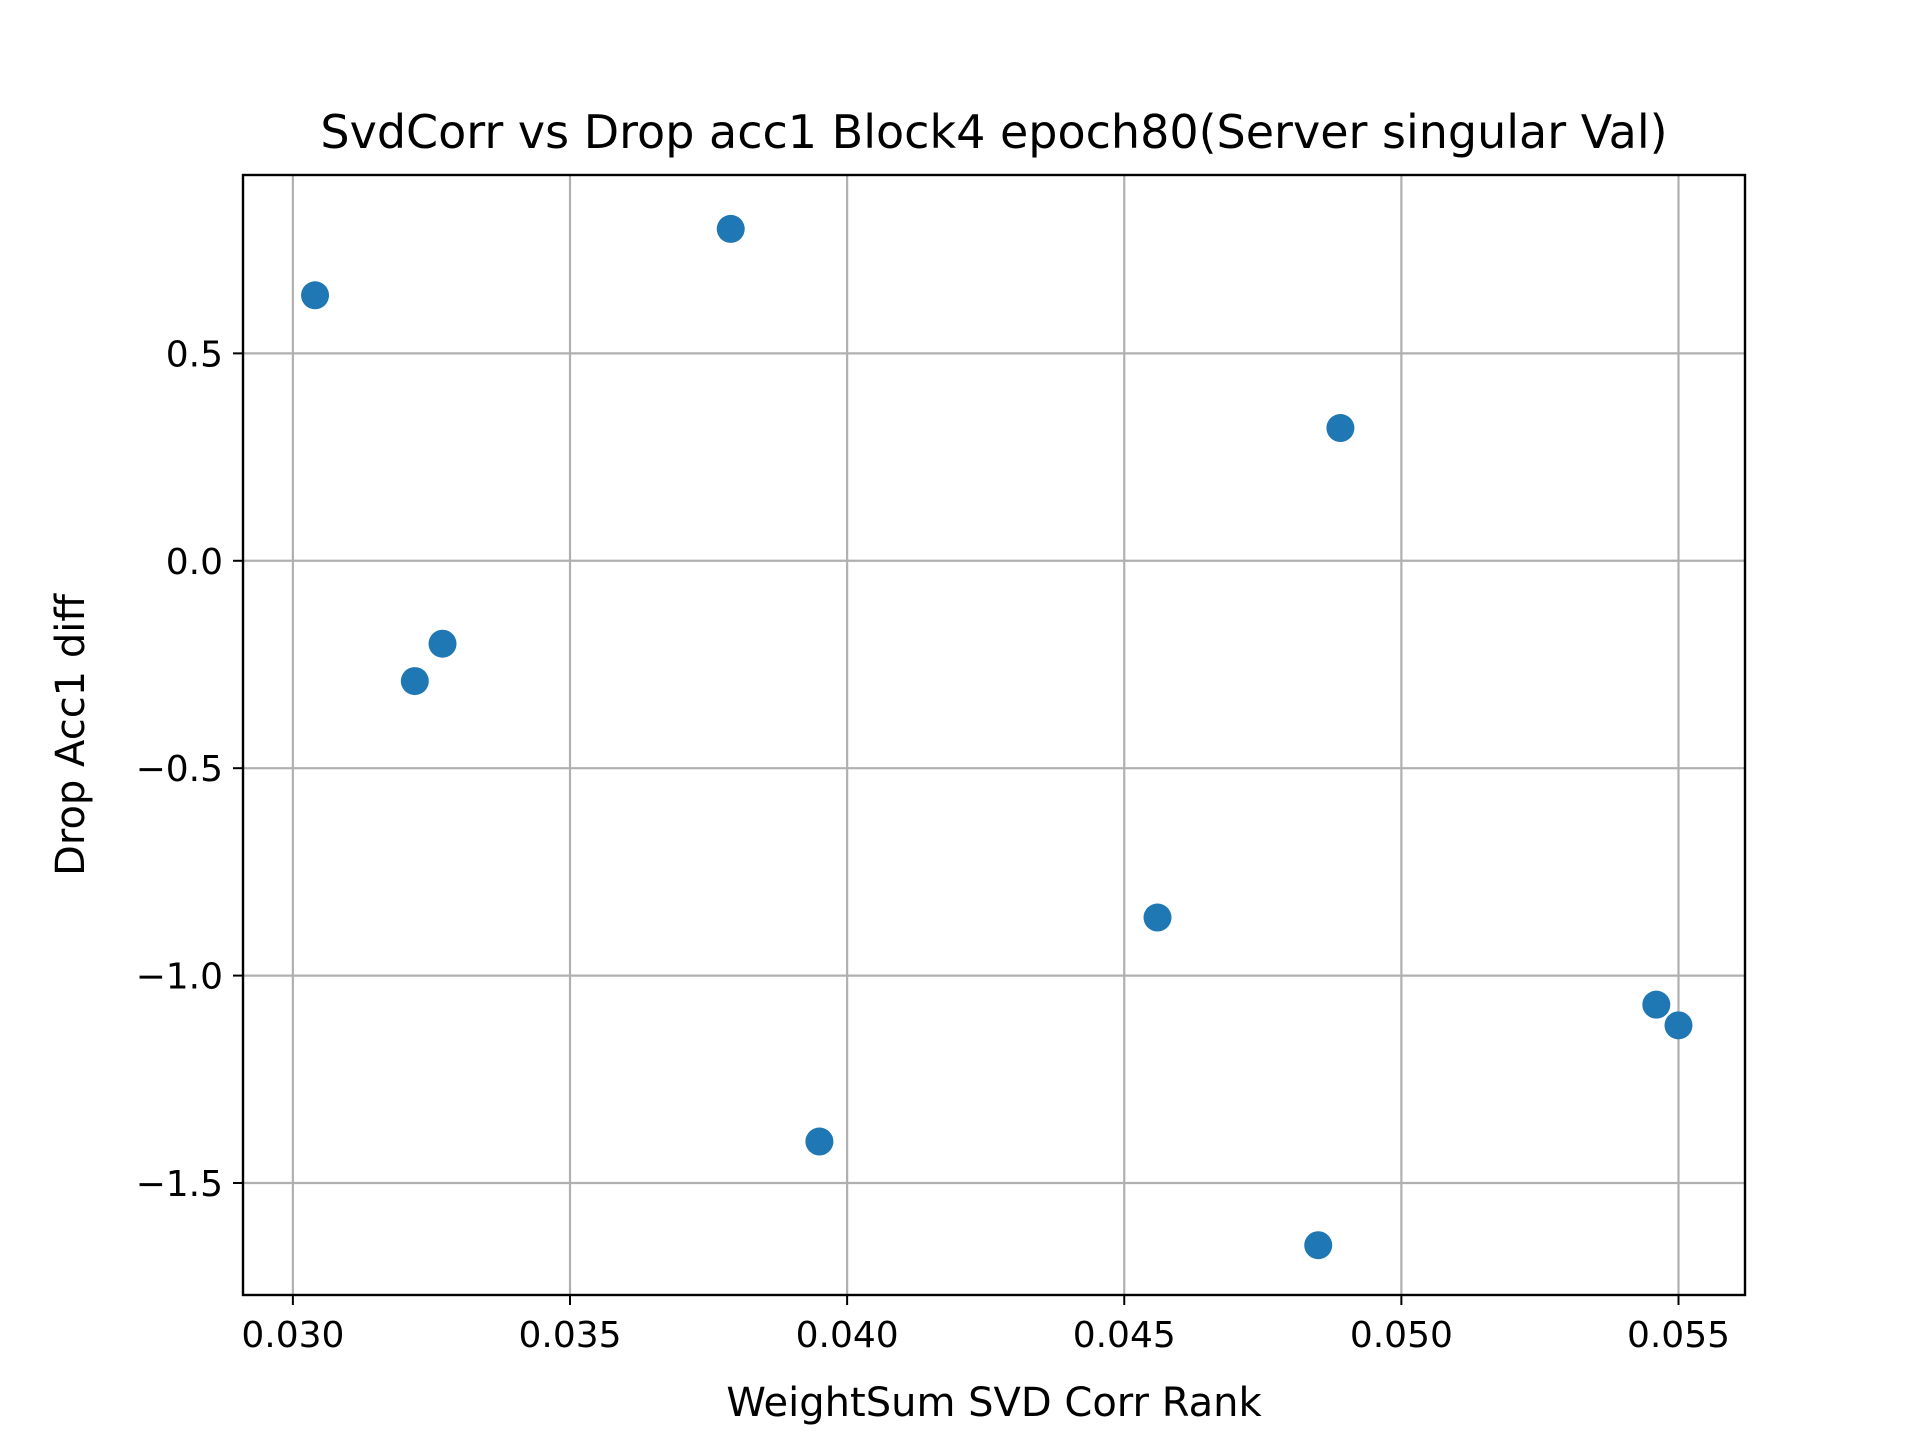 The image size is (1920, 1440). I want to click on y-tick-label: 0.5, so click(194, 354).